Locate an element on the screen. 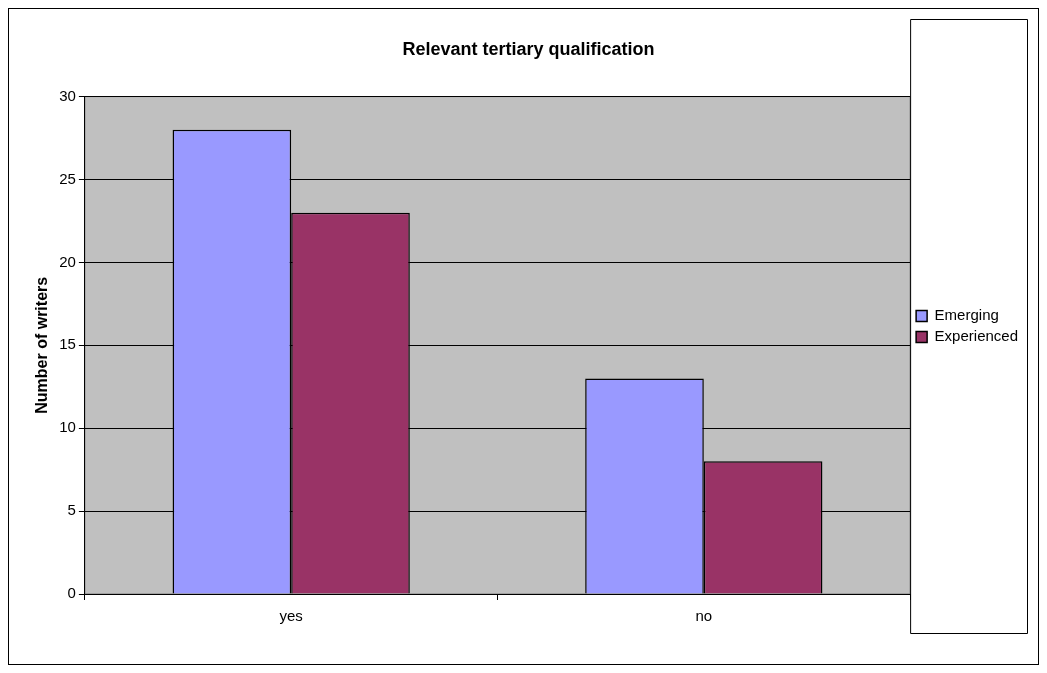 The height and width of the screenshot is (673, 1047). x-tick-label: no is located at coordinates (704, 616).